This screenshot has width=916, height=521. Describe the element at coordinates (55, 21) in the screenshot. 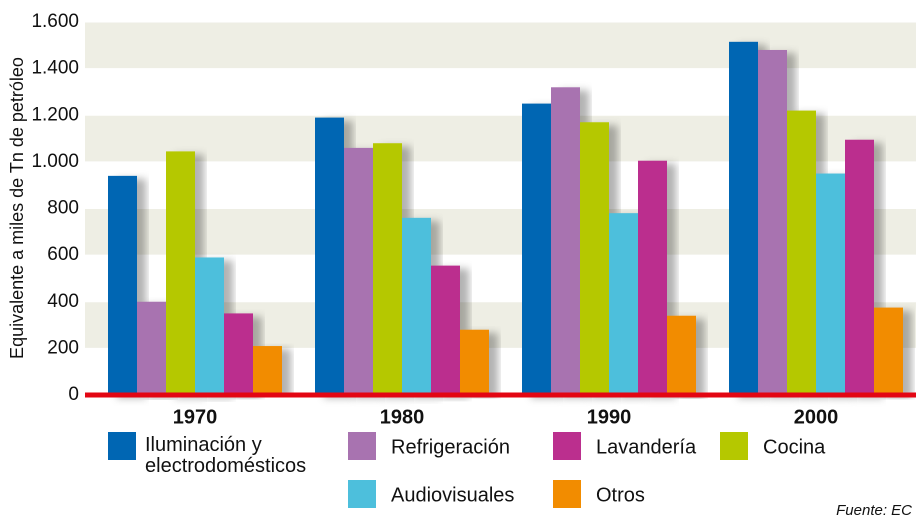

I see `y-tick-label: 1.600` at that location.